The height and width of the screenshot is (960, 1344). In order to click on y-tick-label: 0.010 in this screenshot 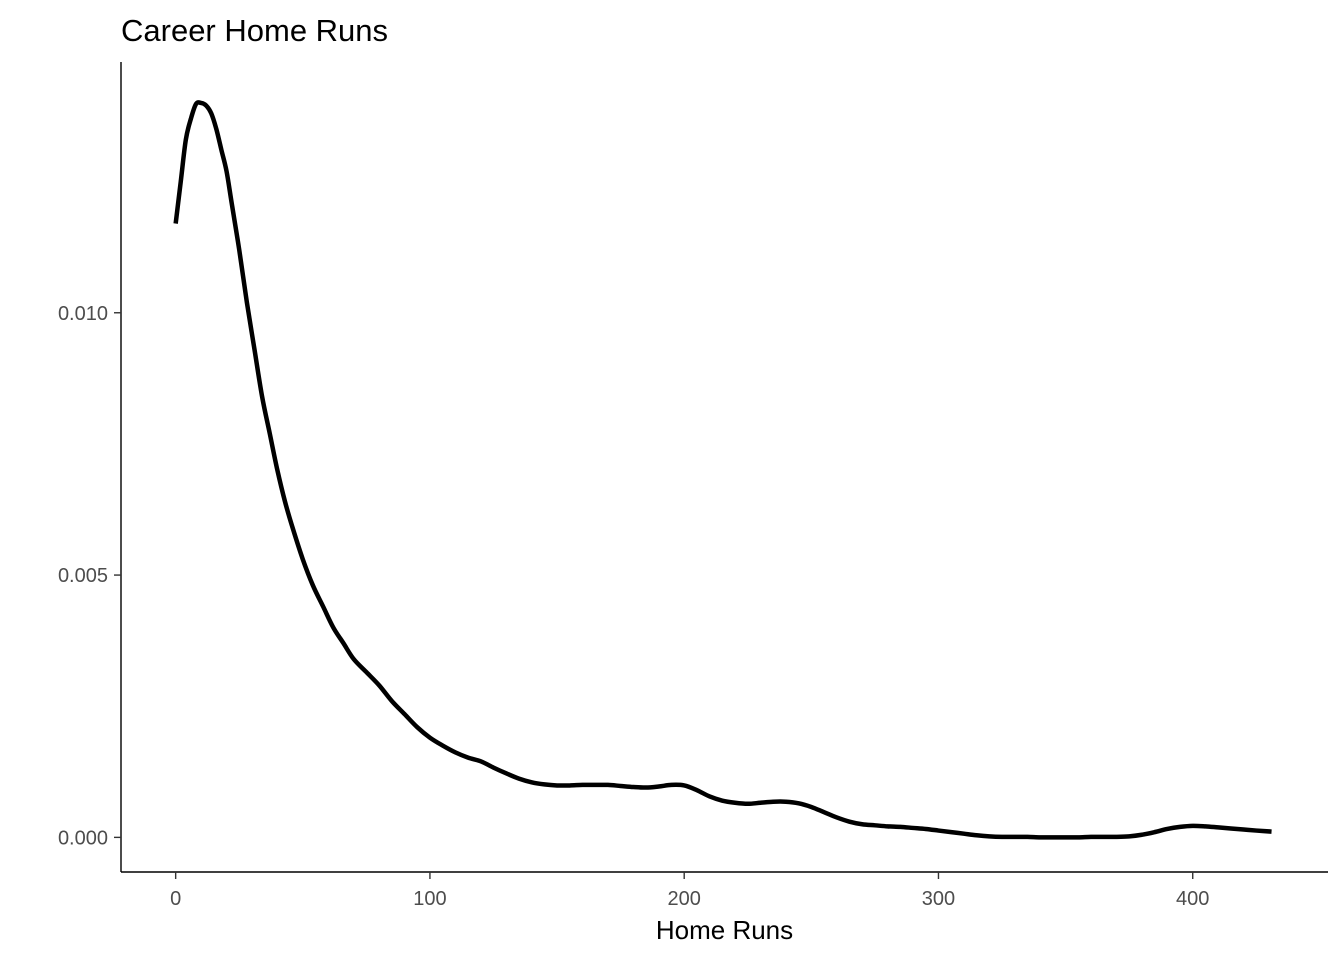, I will do `click(83, 314)`.